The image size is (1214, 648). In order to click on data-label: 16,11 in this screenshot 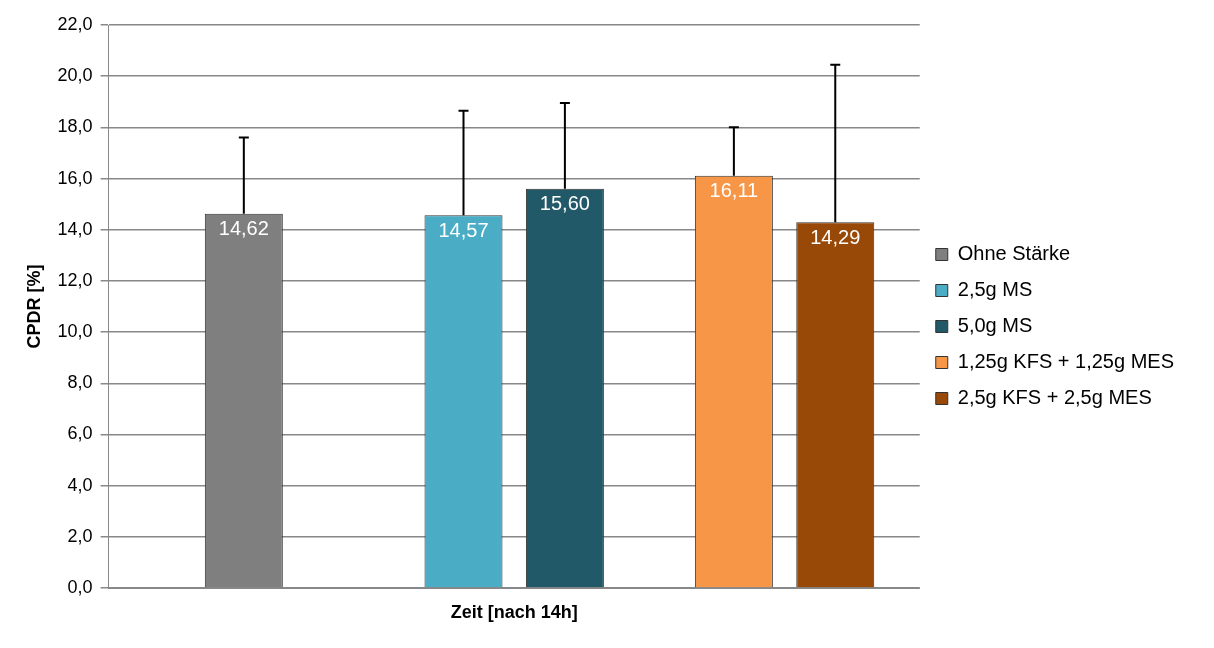, I will do `click(734, 190)`.